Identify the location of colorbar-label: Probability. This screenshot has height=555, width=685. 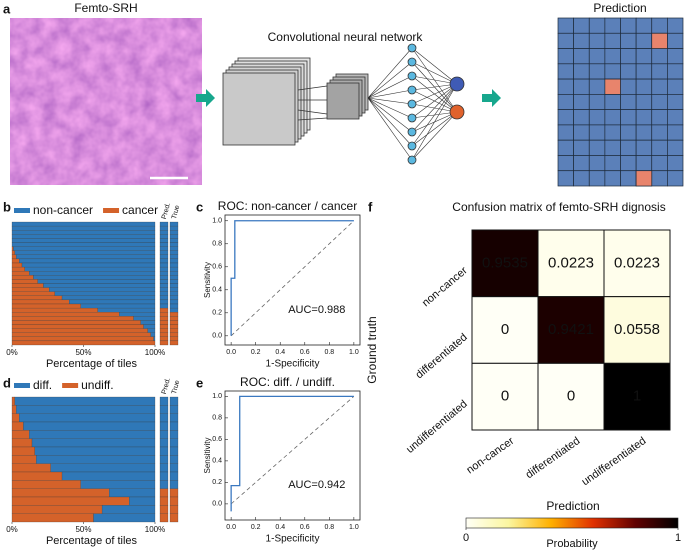
(572, 544).